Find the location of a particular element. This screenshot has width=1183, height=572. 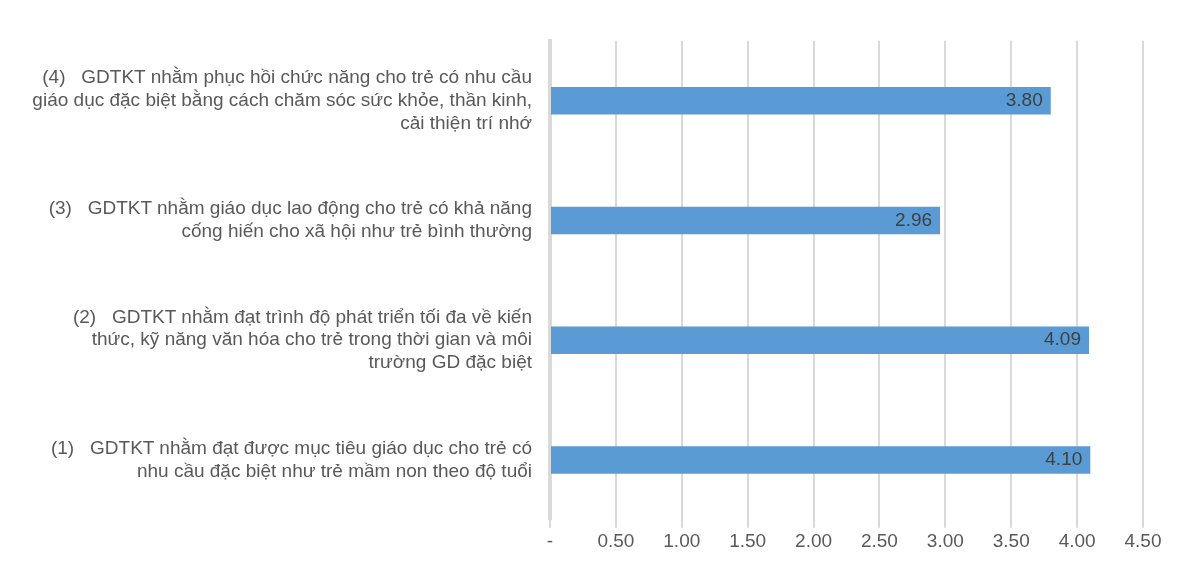

x-tick-label: 2.00 is located at coordinates (814, 541).